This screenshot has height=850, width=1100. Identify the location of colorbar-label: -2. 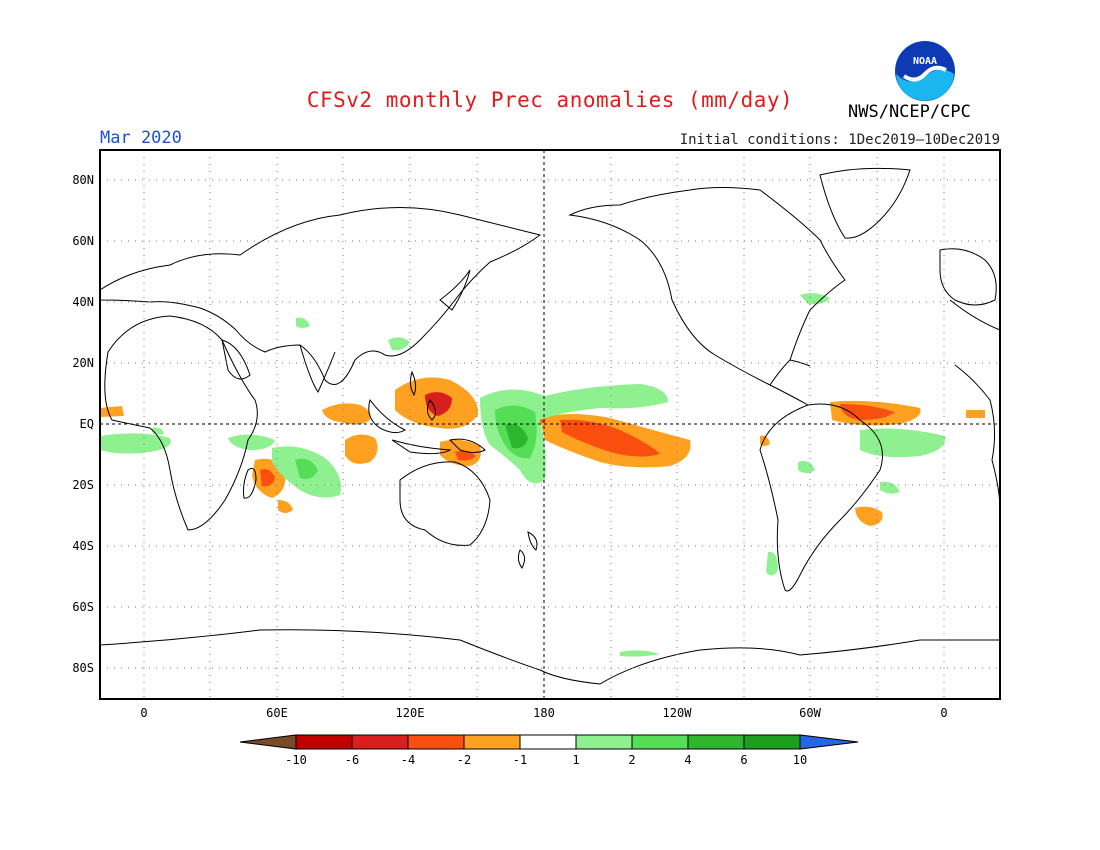
(464, 760).